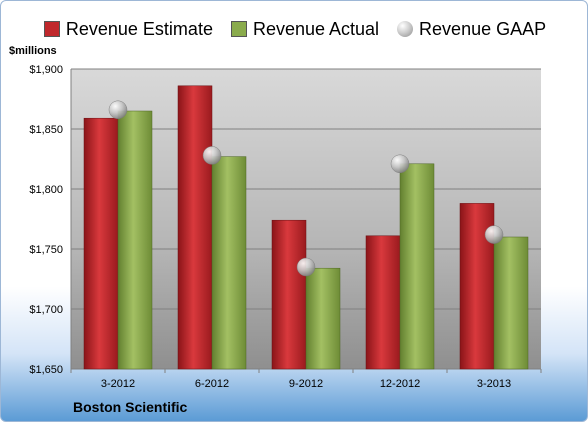 The width and height of the screenshot is (588, 422). Describe the element at coordinates (400, 384) in the screenshot. I see `x-tick-label: 12-2012` at that location.